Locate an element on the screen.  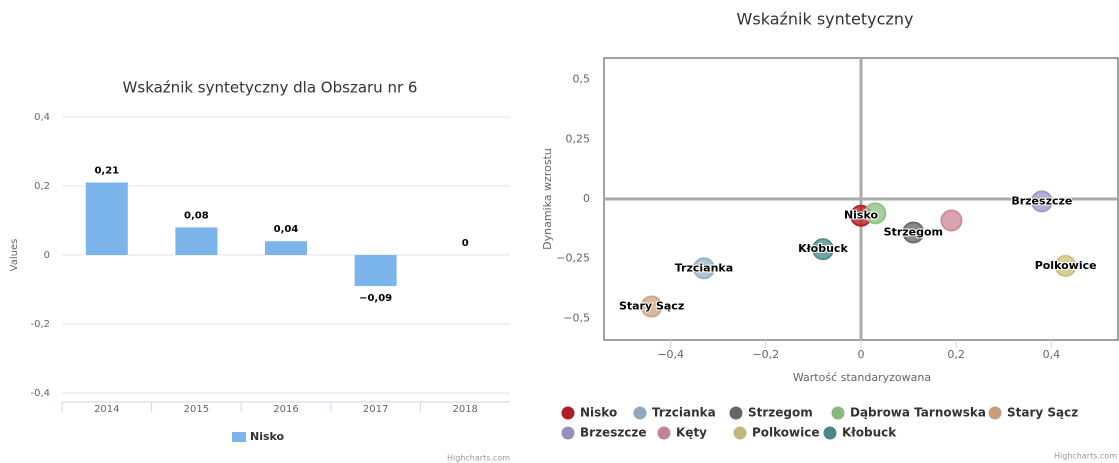
legend-label: Dąbrowa Tarnowska is located at coordinates (918, 413).